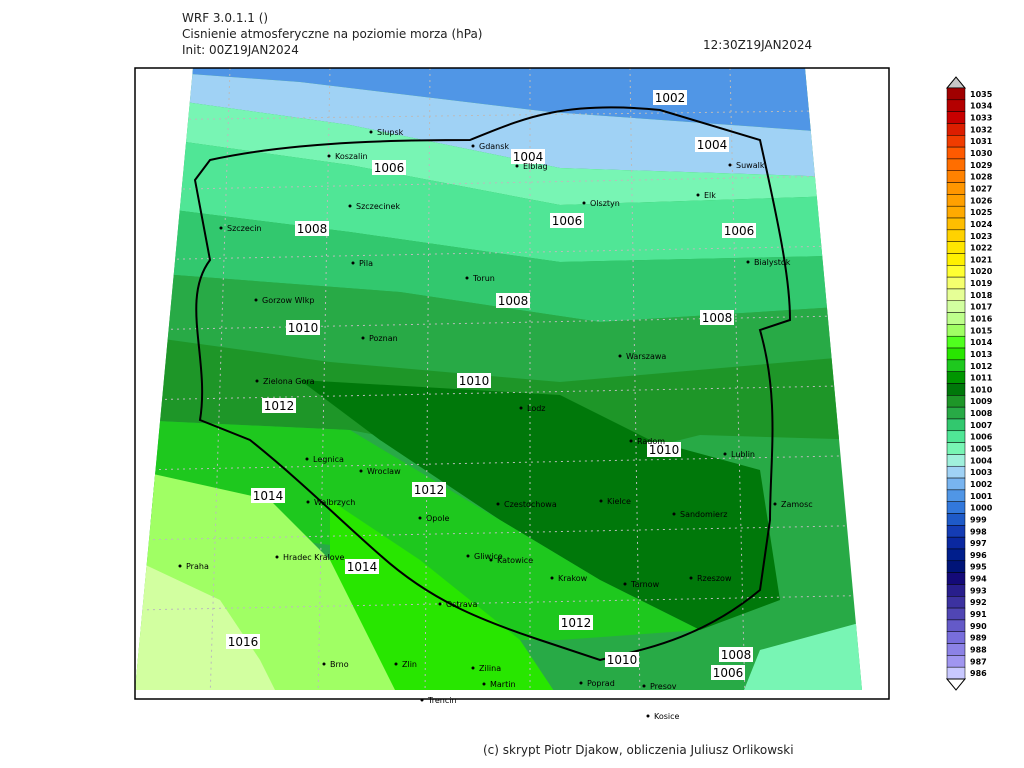  I want to click on colorbar-label: 988, so click(978, 649).